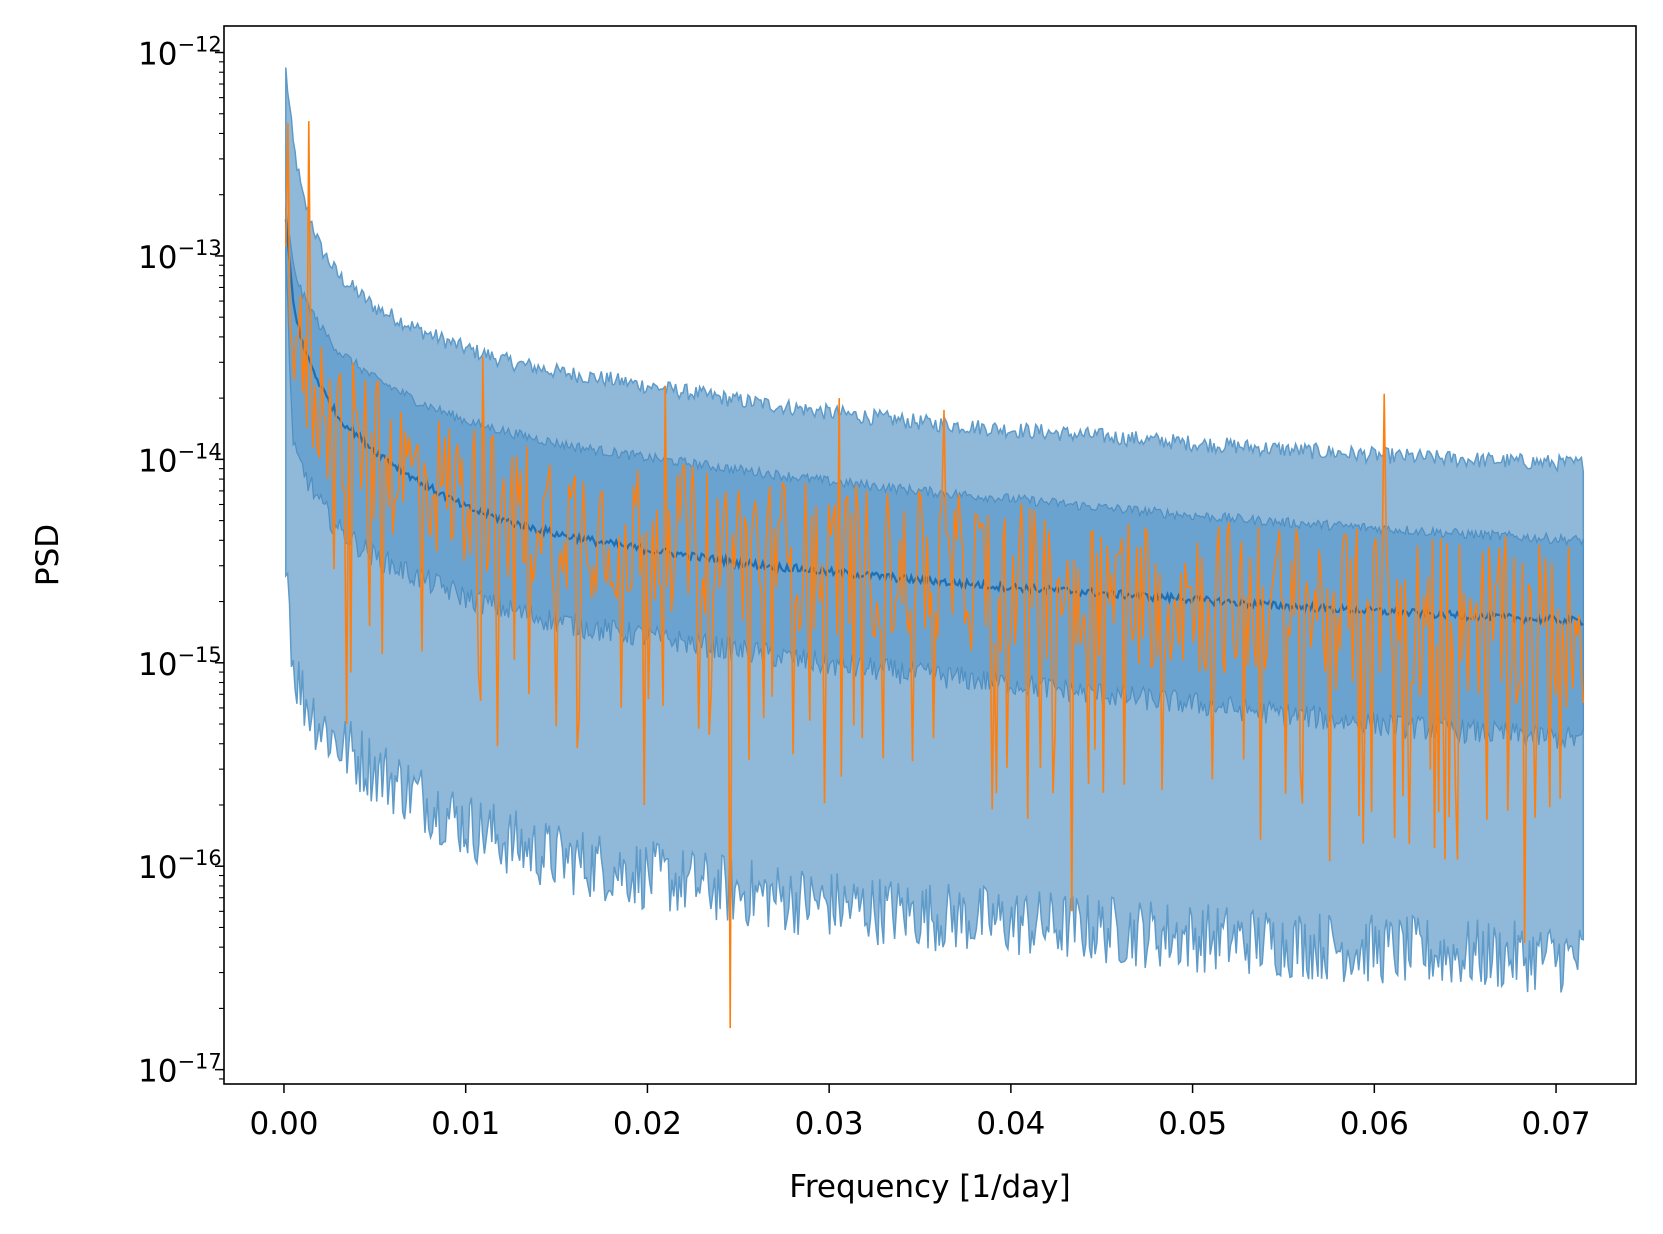 The image size is (1663, 1234). Describe the element at coordinates (180, 256) in the screenshot. I see `y-tick-label: 10−13` at that location.